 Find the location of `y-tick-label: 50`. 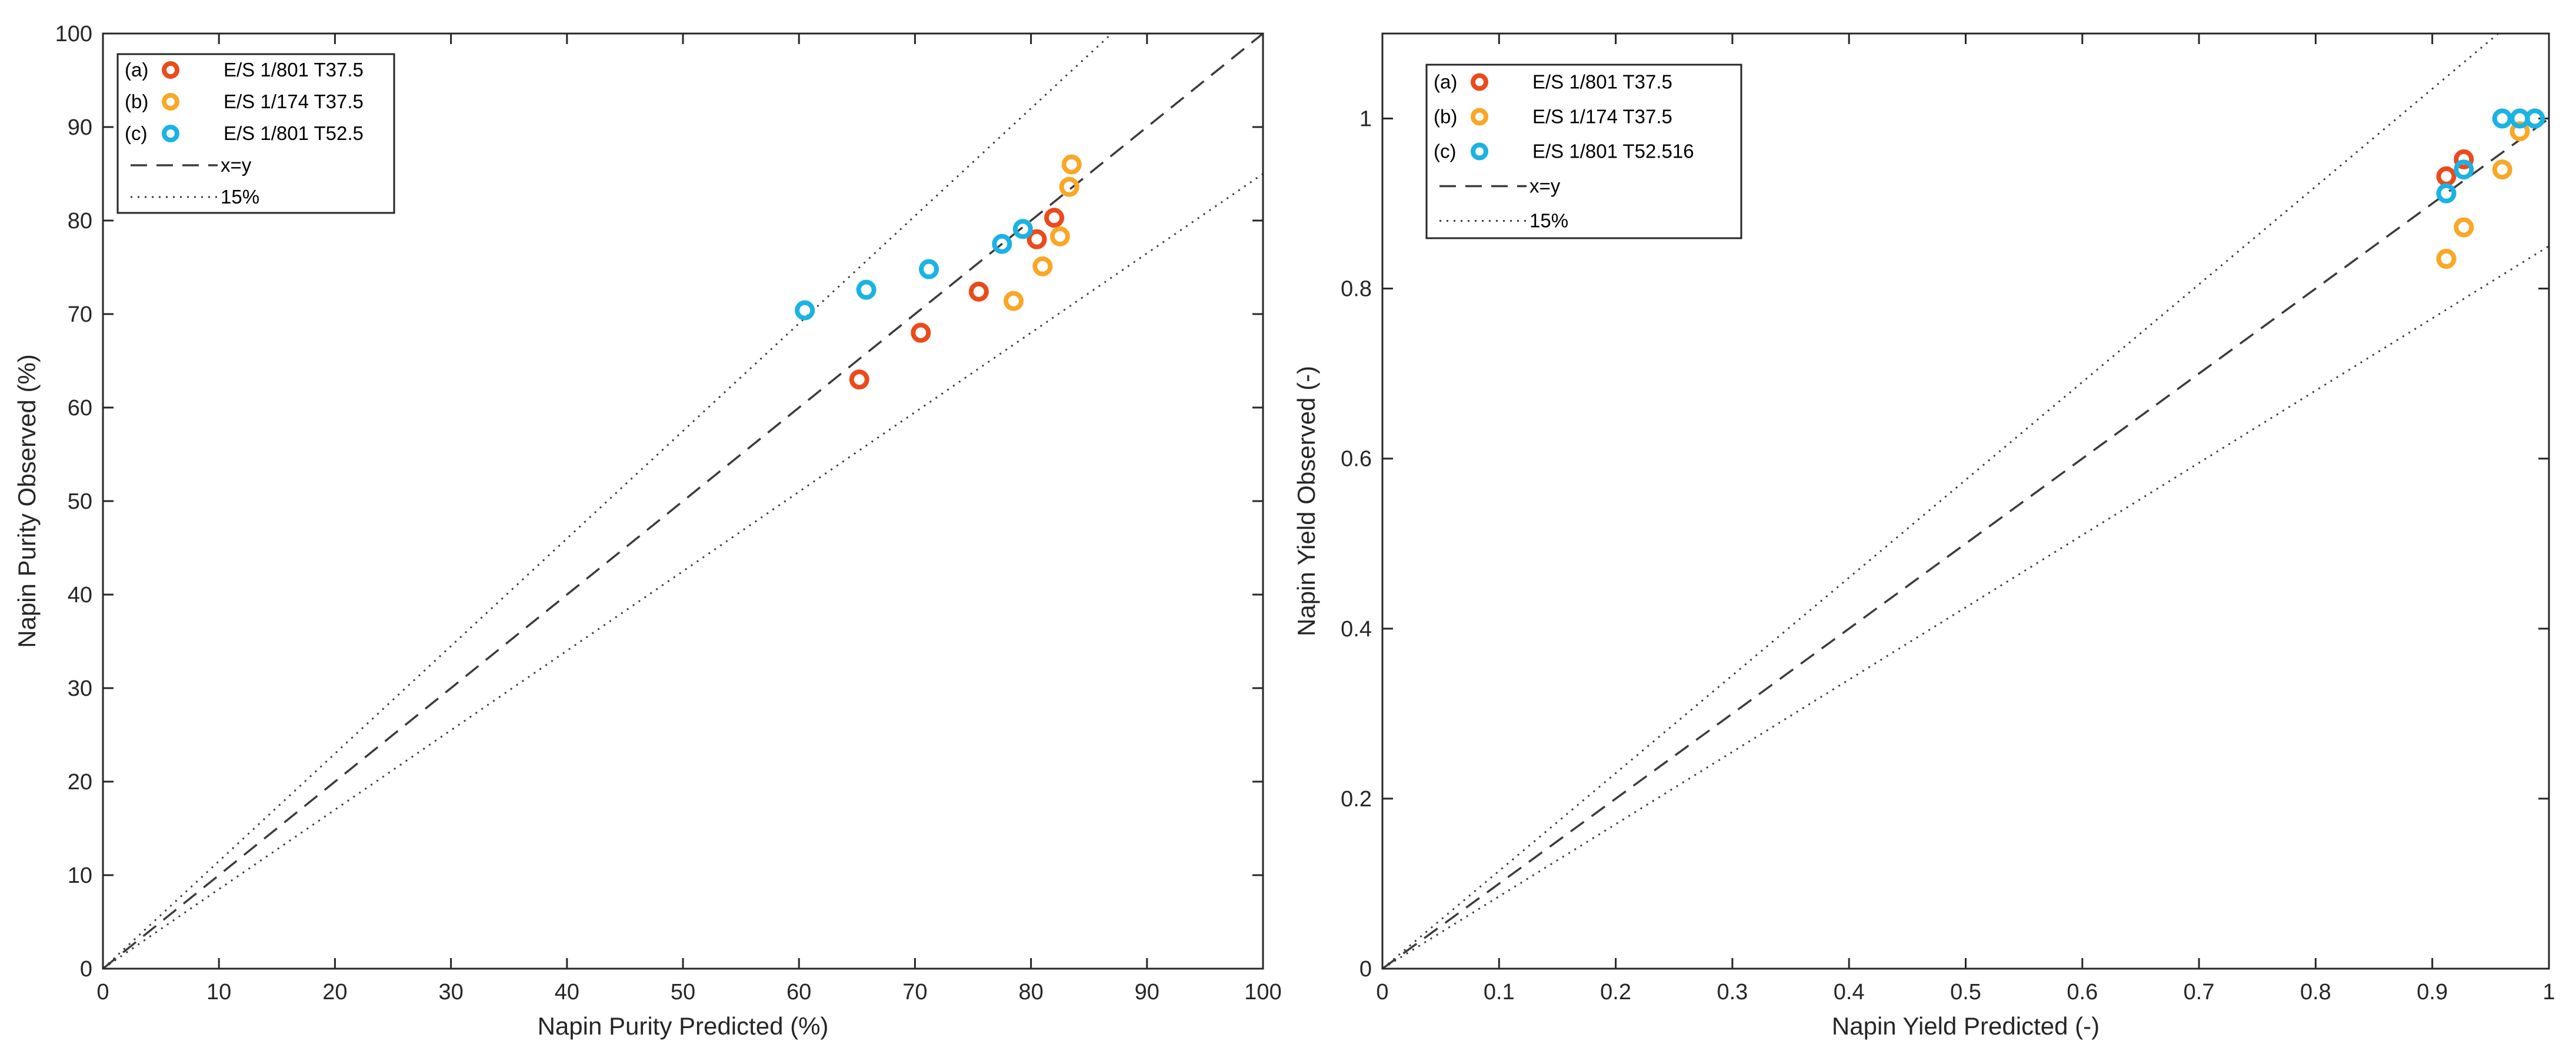

y-tick-label: 50 is located at coordinates (80, 501).